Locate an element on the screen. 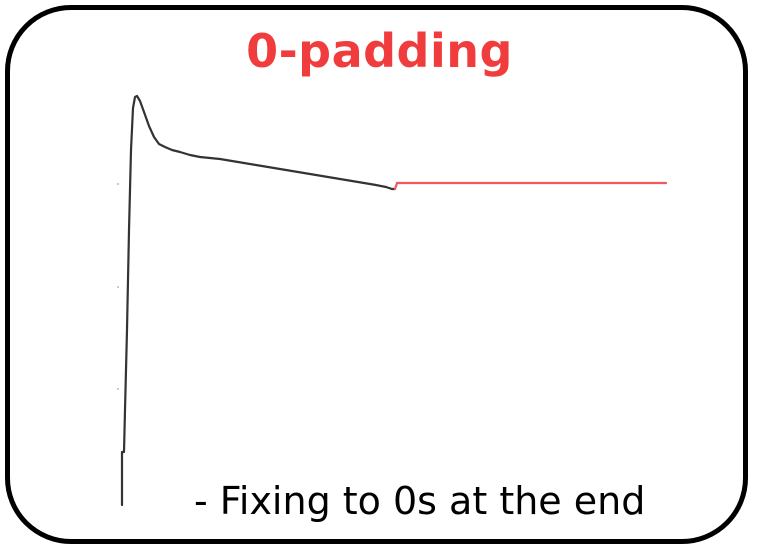 The width and height of the screenshot is (759, 555). zero-padding-trace is located at coordinates (530, 186).